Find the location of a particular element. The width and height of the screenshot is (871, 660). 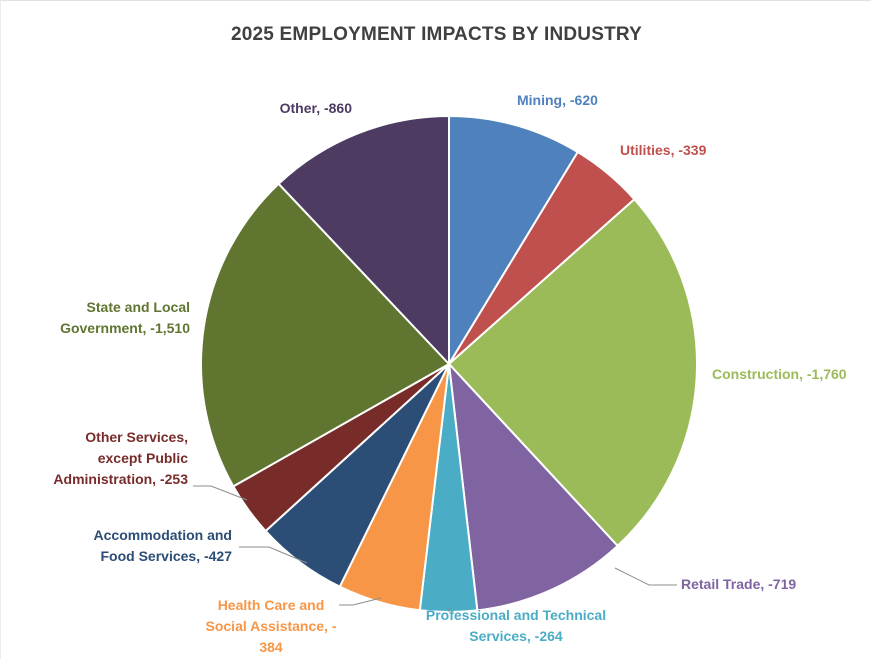

data-label-retail-trade: Retail Trade, -719 is located at coordinates (738, 584).